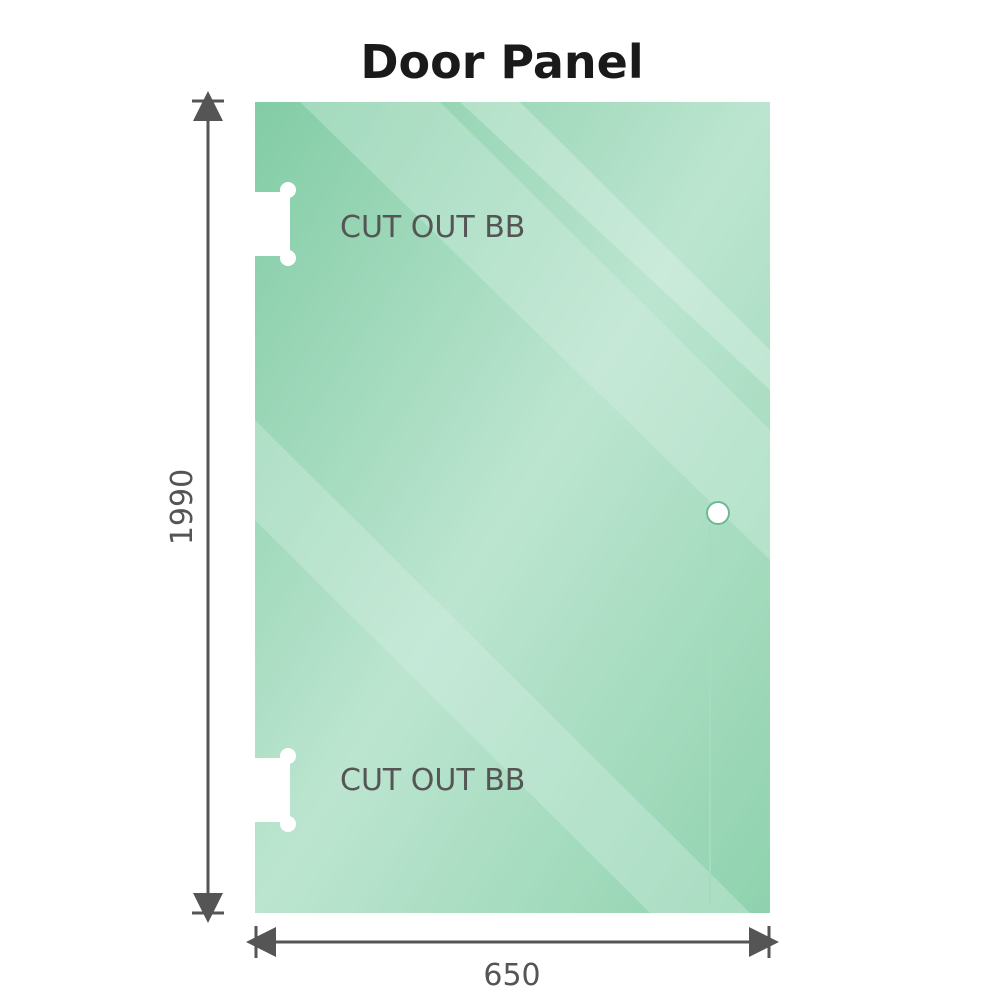 Image resolution: width=1000 pixels, height=1000 pixels. What do you see at coordinates (182, 507) in the screenshot?
I see `height-label: 1990` at bounding box center [182, 507].